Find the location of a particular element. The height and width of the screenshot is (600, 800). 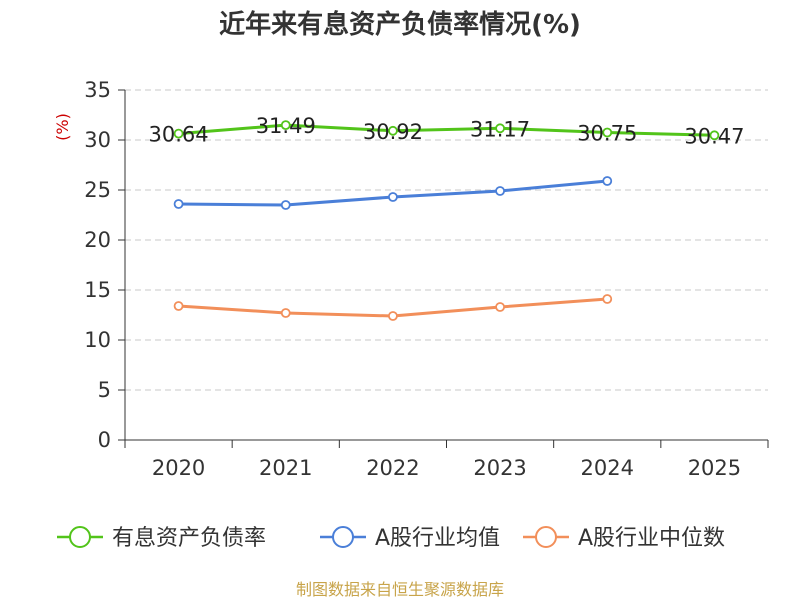

data-label: 30.75 is located at coordinates (607, 134).